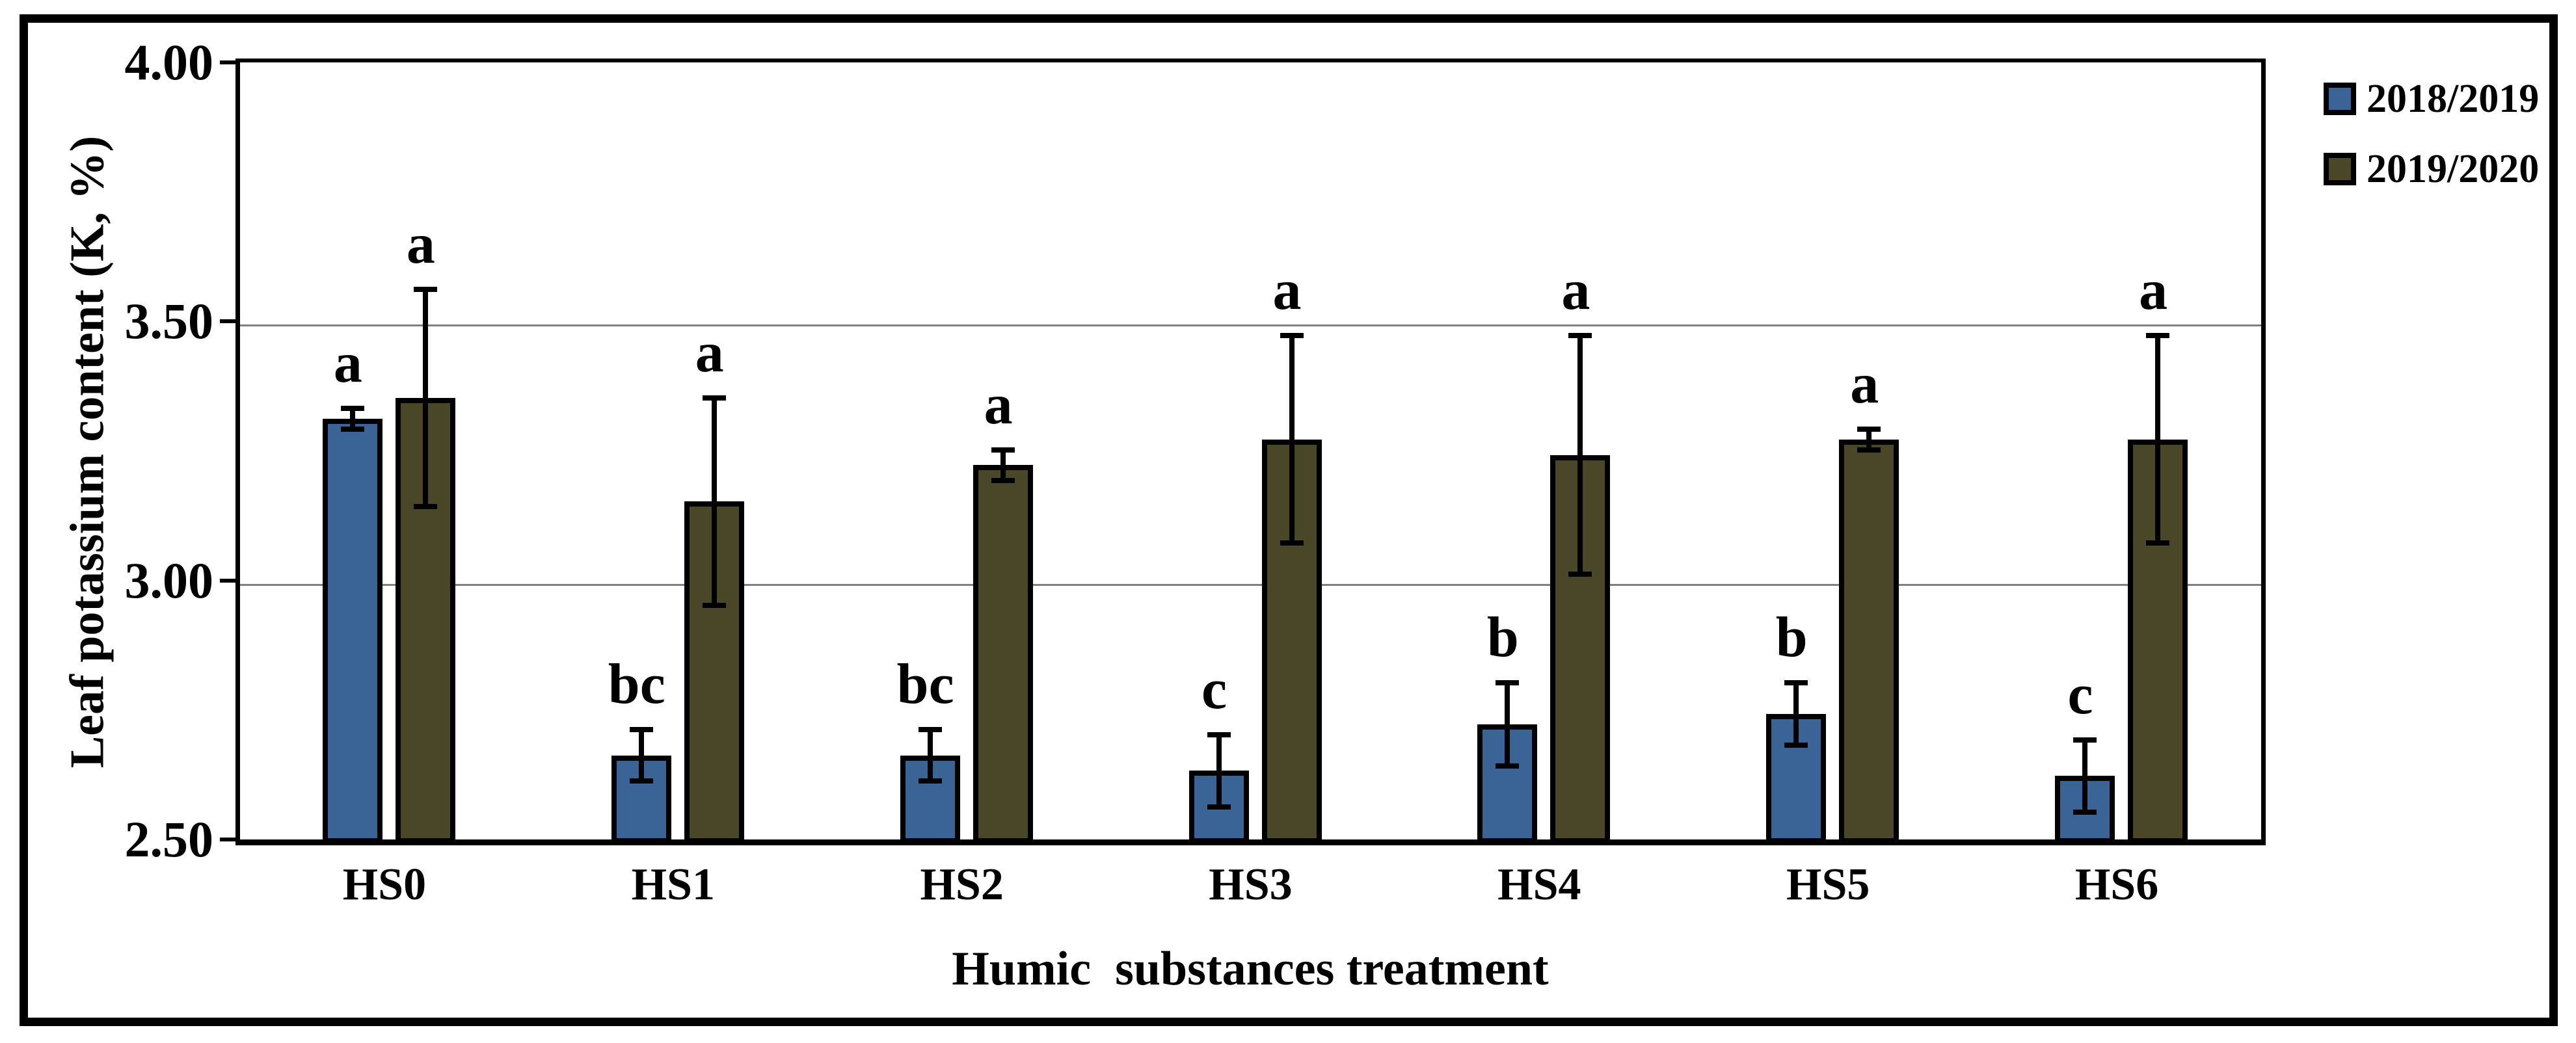 The width and height of the screenshot is (2576, 1043). What do you see at coordinates (1796, 745) in the screenshot?
I see `error-cap-bottom-2018-2019-HS5` at bounding box center [1796, 745].